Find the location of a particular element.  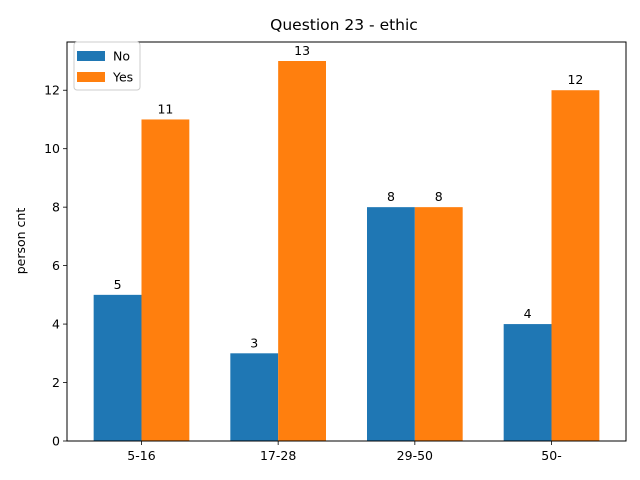

data-label-no-5-16: 5 is located at coordinates (118, 284).